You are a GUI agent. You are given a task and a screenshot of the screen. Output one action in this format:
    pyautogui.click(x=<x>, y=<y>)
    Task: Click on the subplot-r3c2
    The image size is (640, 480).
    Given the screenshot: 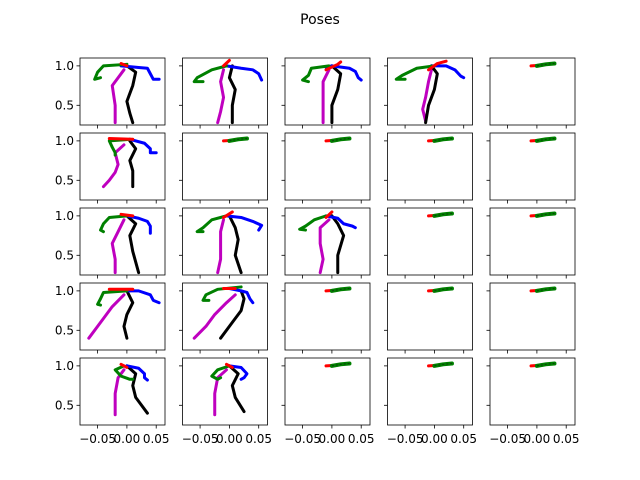 What is the action you would take?
    pyautogui.click(x=223, y=243)
    